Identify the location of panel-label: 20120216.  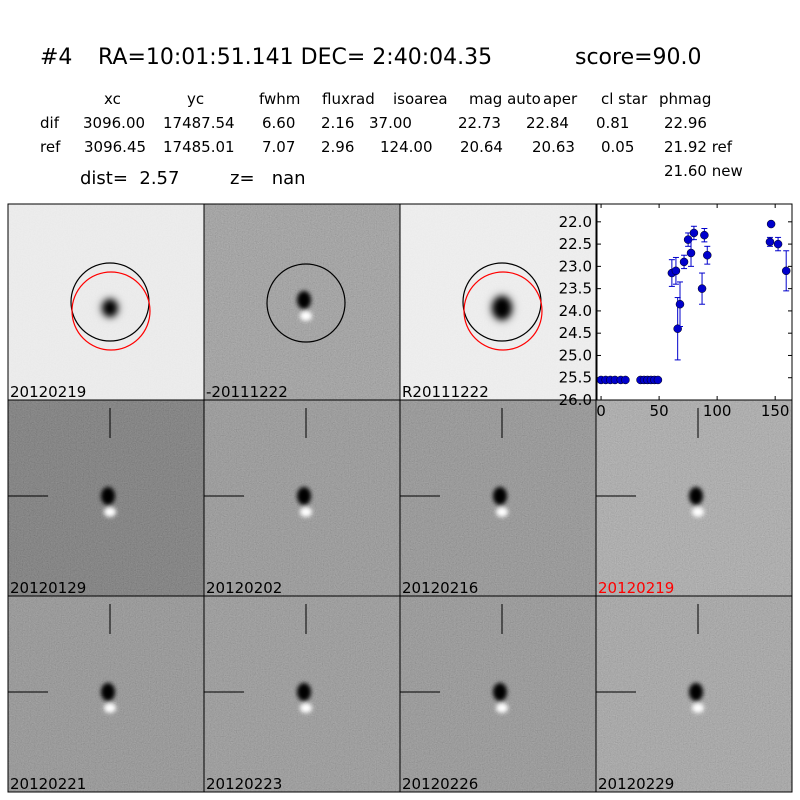
(440, 588).